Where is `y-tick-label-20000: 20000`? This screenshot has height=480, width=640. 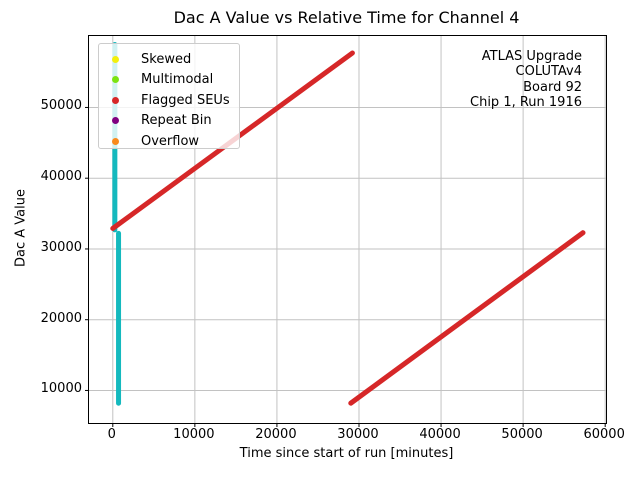
y-tick-label-20000: 20000 is located at coordinates (61, 318).